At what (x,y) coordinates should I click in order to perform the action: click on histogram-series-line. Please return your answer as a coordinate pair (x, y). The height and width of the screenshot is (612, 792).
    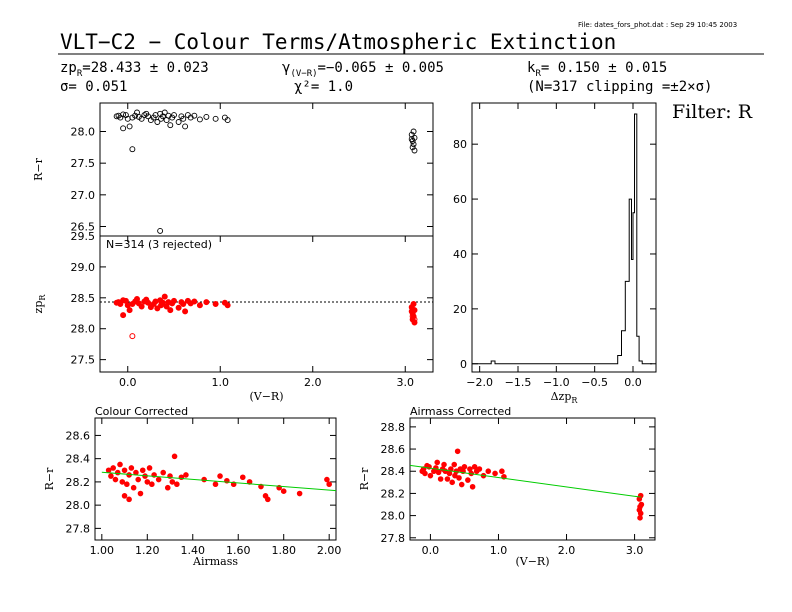
    Looking at the image, I should click on (562, 239).